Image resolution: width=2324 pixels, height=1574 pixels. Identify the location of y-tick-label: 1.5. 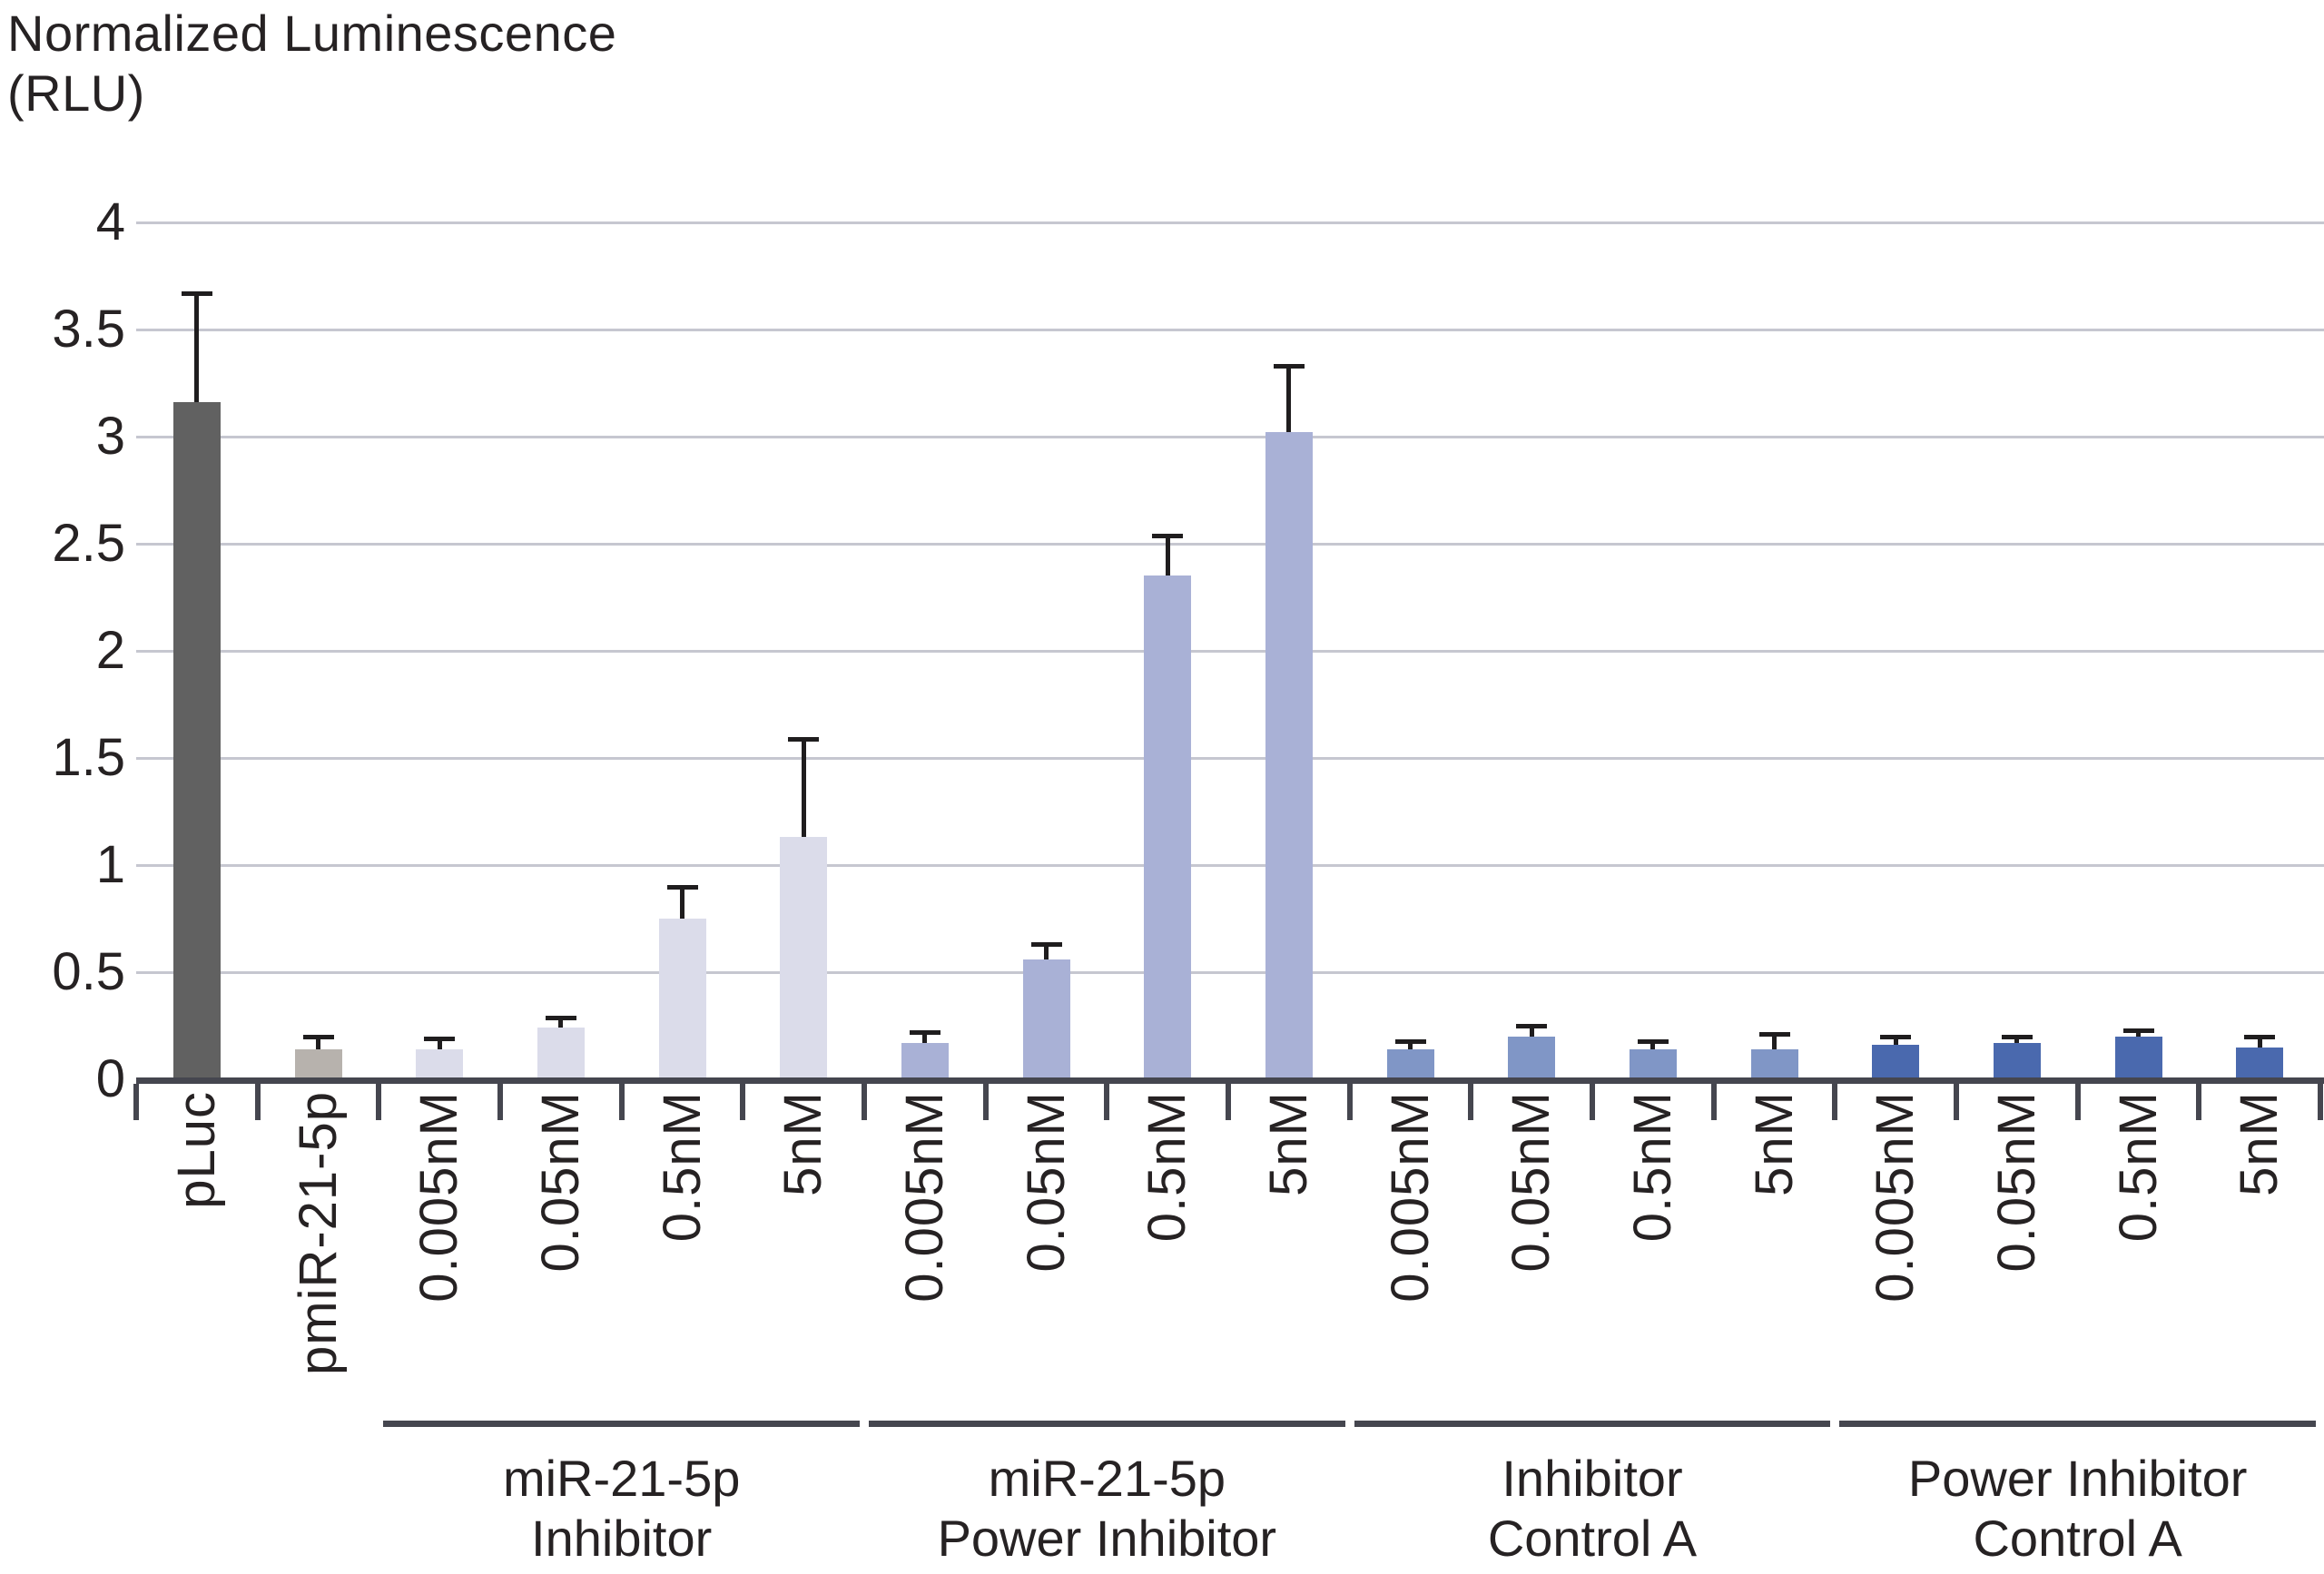
(88, 757).